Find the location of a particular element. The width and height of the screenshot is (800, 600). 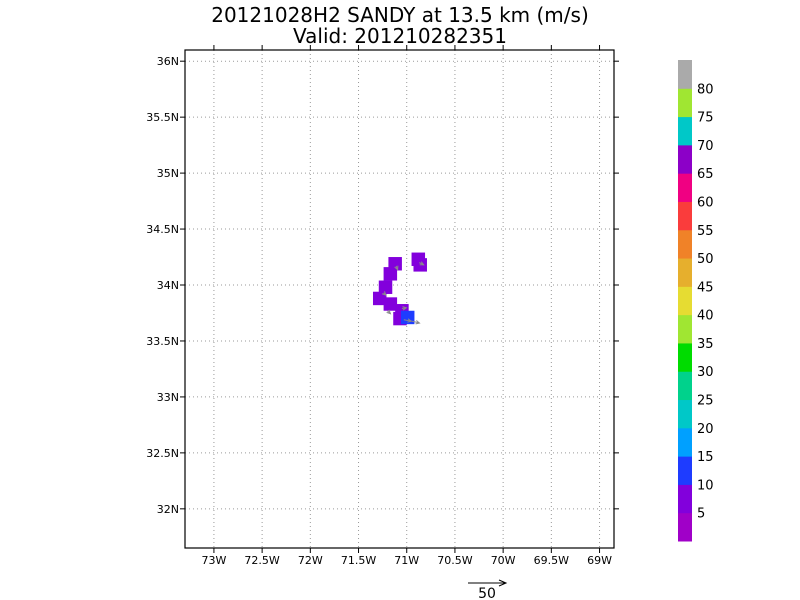

y-tick-label: 36N is located at coordinates (168, 61).